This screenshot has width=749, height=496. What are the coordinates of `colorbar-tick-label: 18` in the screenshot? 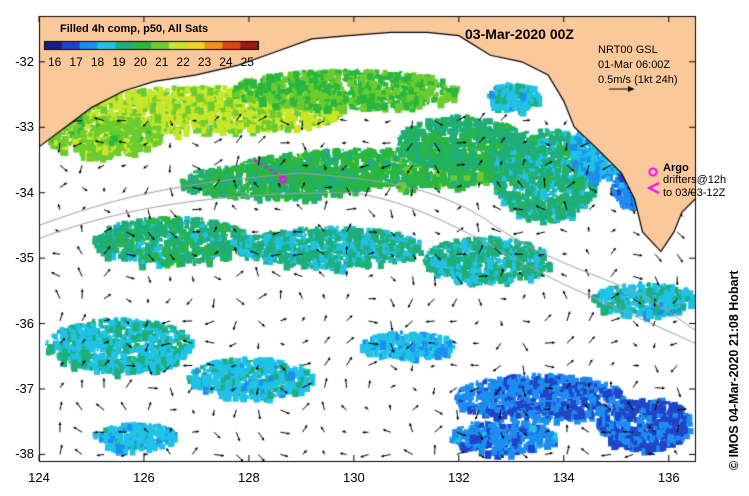 It's located at (97, 62).